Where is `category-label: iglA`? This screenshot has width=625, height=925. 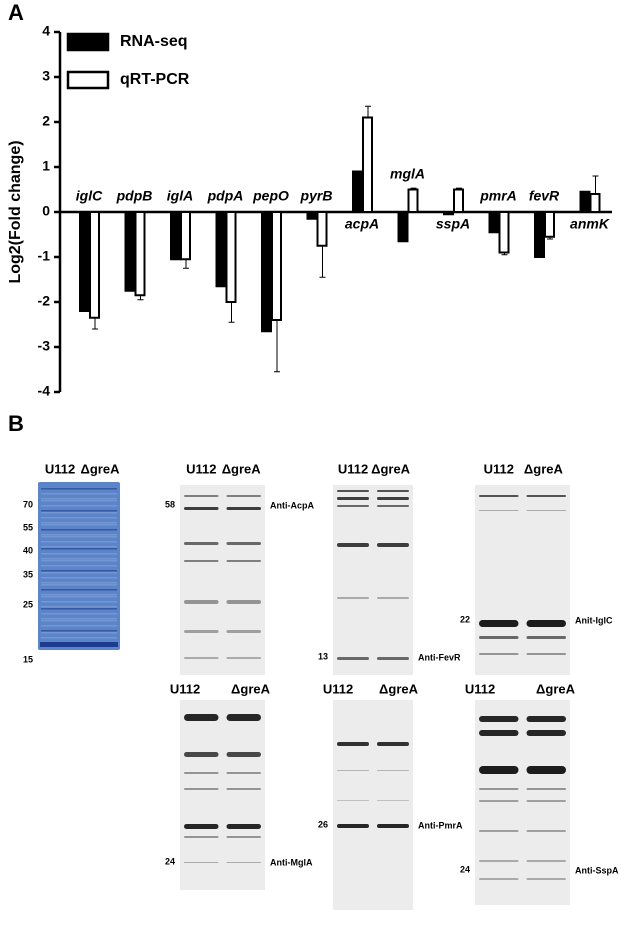 category-label: iglA is located at coordinates (180, 196).